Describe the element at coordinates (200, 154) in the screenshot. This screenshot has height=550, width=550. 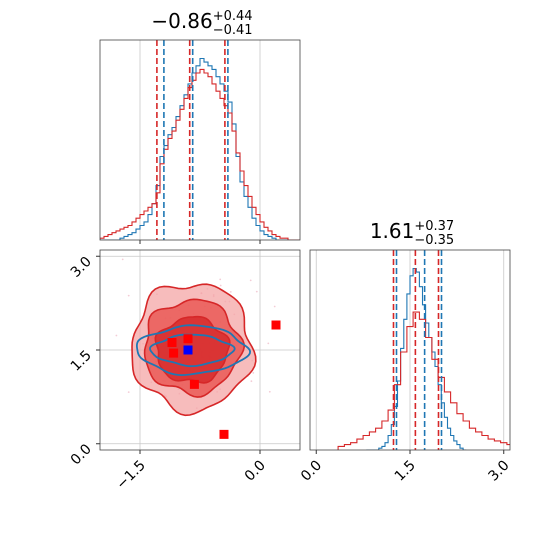
I see `top-hist-red` at that location.